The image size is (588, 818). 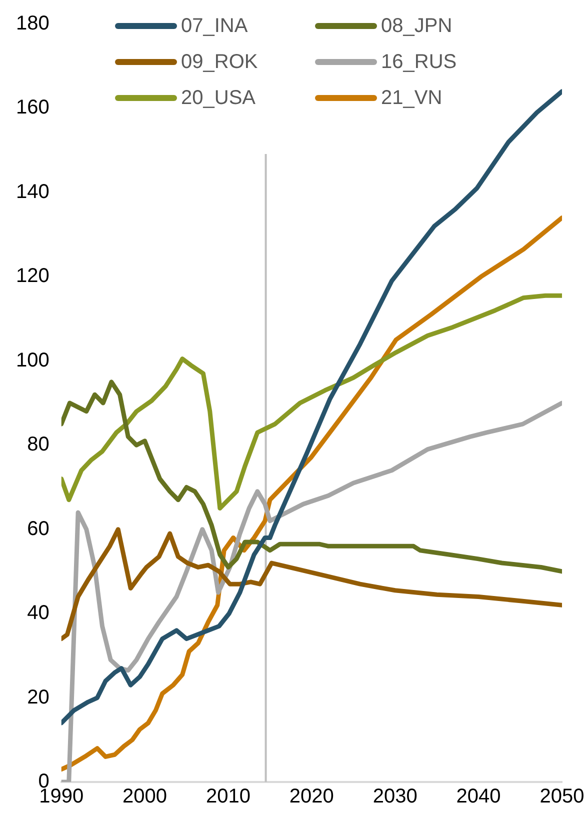 I want to click on y-tick-label: 180, so click(x=33, y=23).